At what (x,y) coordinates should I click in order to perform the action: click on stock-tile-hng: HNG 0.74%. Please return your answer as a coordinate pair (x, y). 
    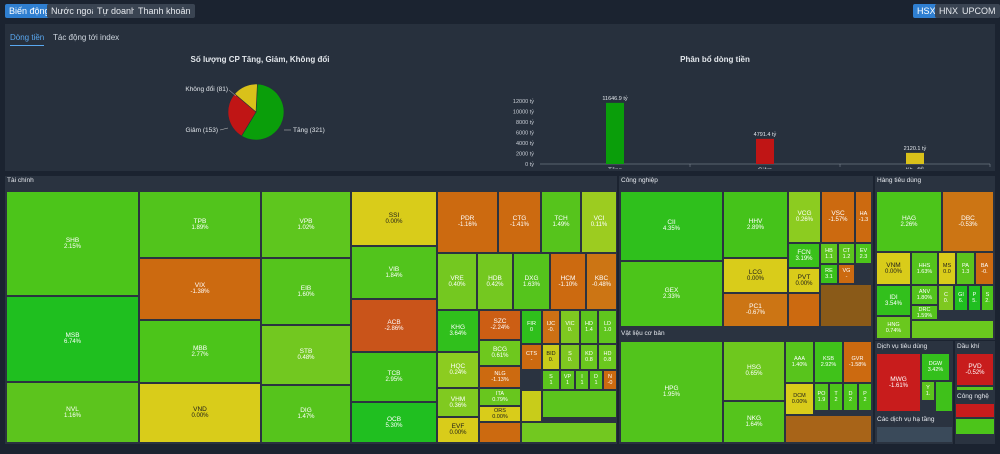
    Looking at the image, I should click on (893, 327).